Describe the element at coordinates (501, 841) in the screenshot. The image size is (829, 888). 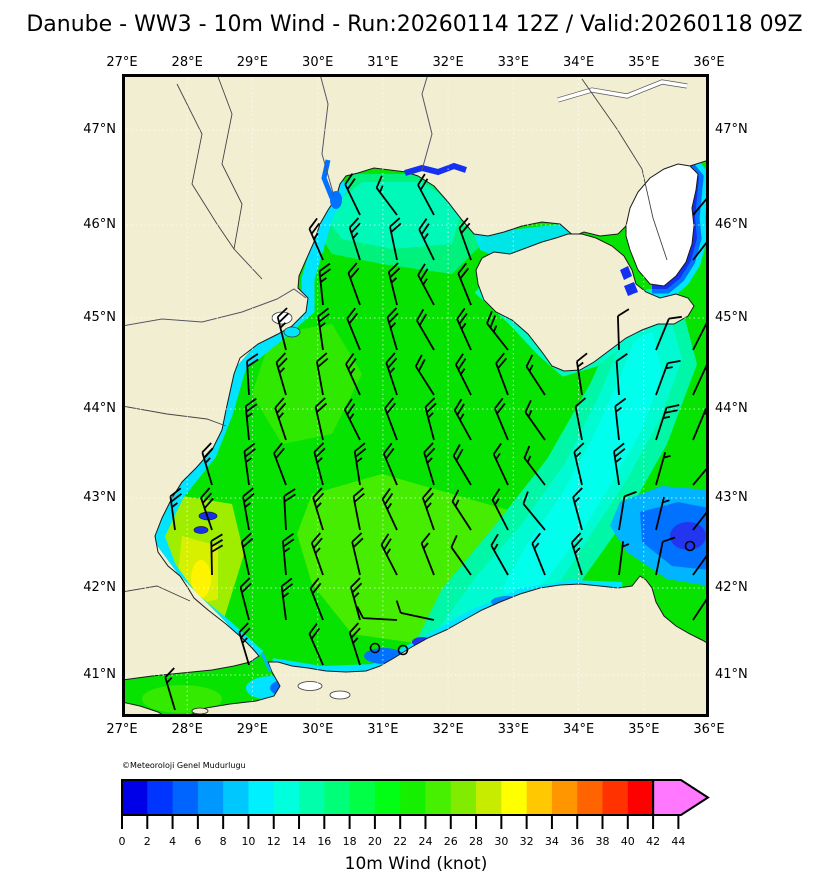
I see `colorbar-tick-label: 30` at that location.